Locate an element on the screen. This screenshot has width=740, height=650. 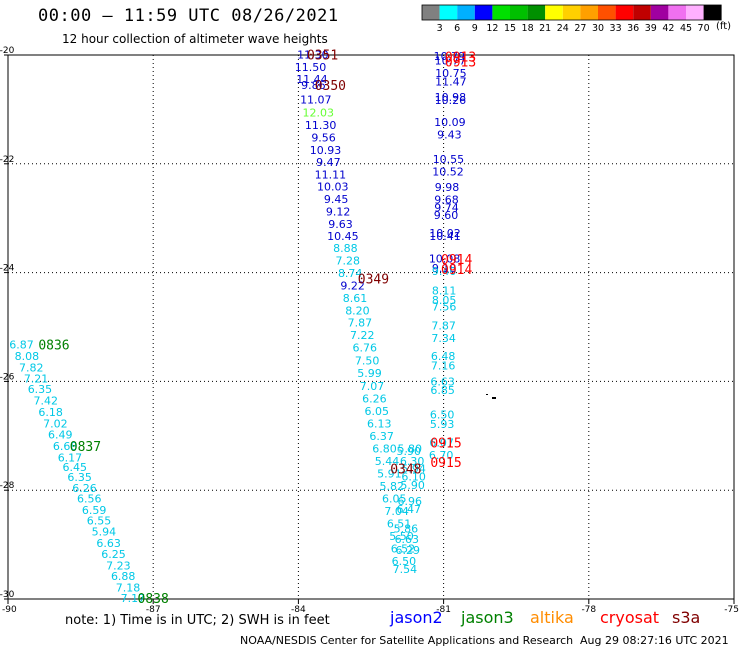
y-tick-label: -24 is located at coordinates (7, 269).